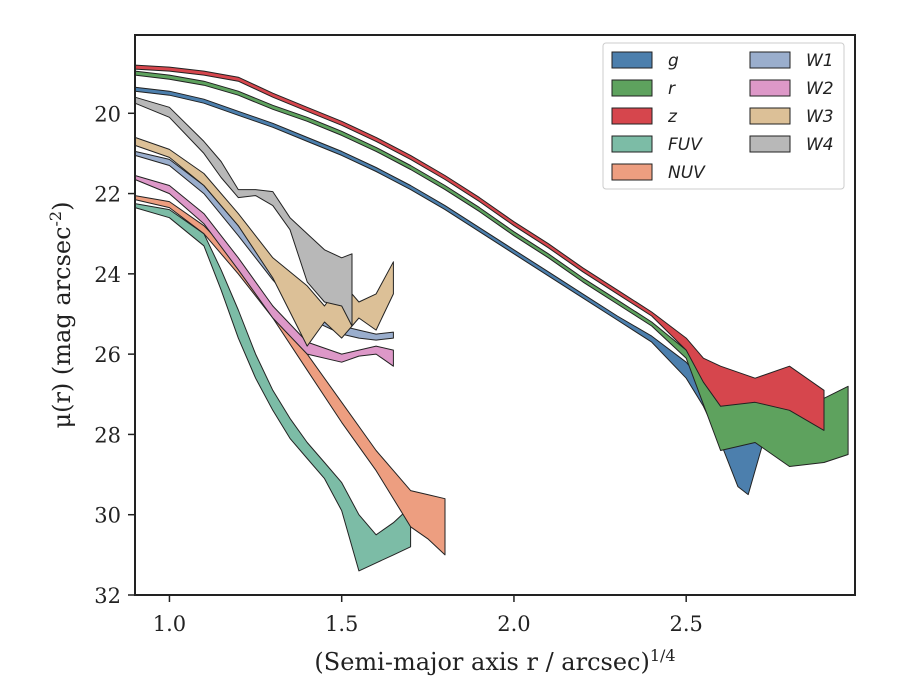 This screenshot has width=900, height=700. What do you see at coordinates (770, 88) in the screenshot?
I see `legend-swatch-w2` at bounding box center [770, 88].